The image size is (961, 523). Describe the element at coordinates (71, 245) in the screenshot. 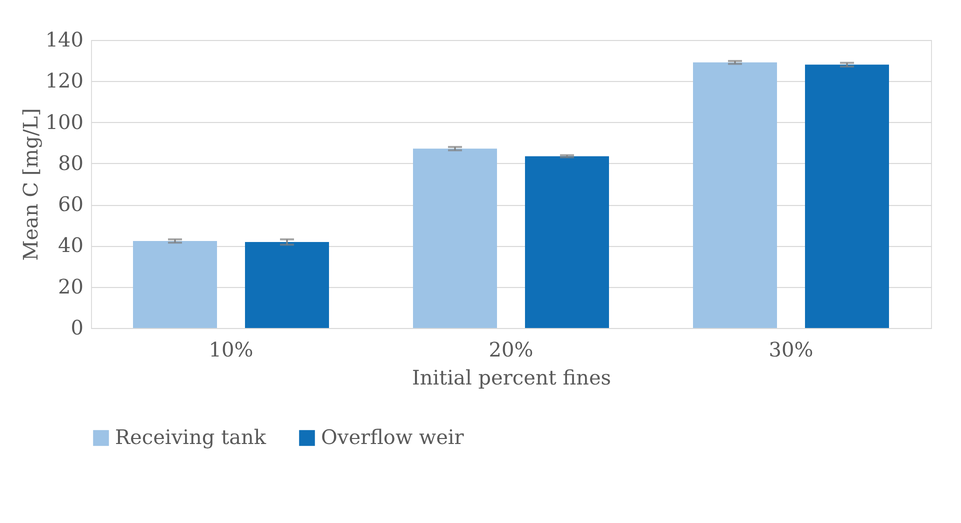

I see `y-tick-label: 40` at that location.